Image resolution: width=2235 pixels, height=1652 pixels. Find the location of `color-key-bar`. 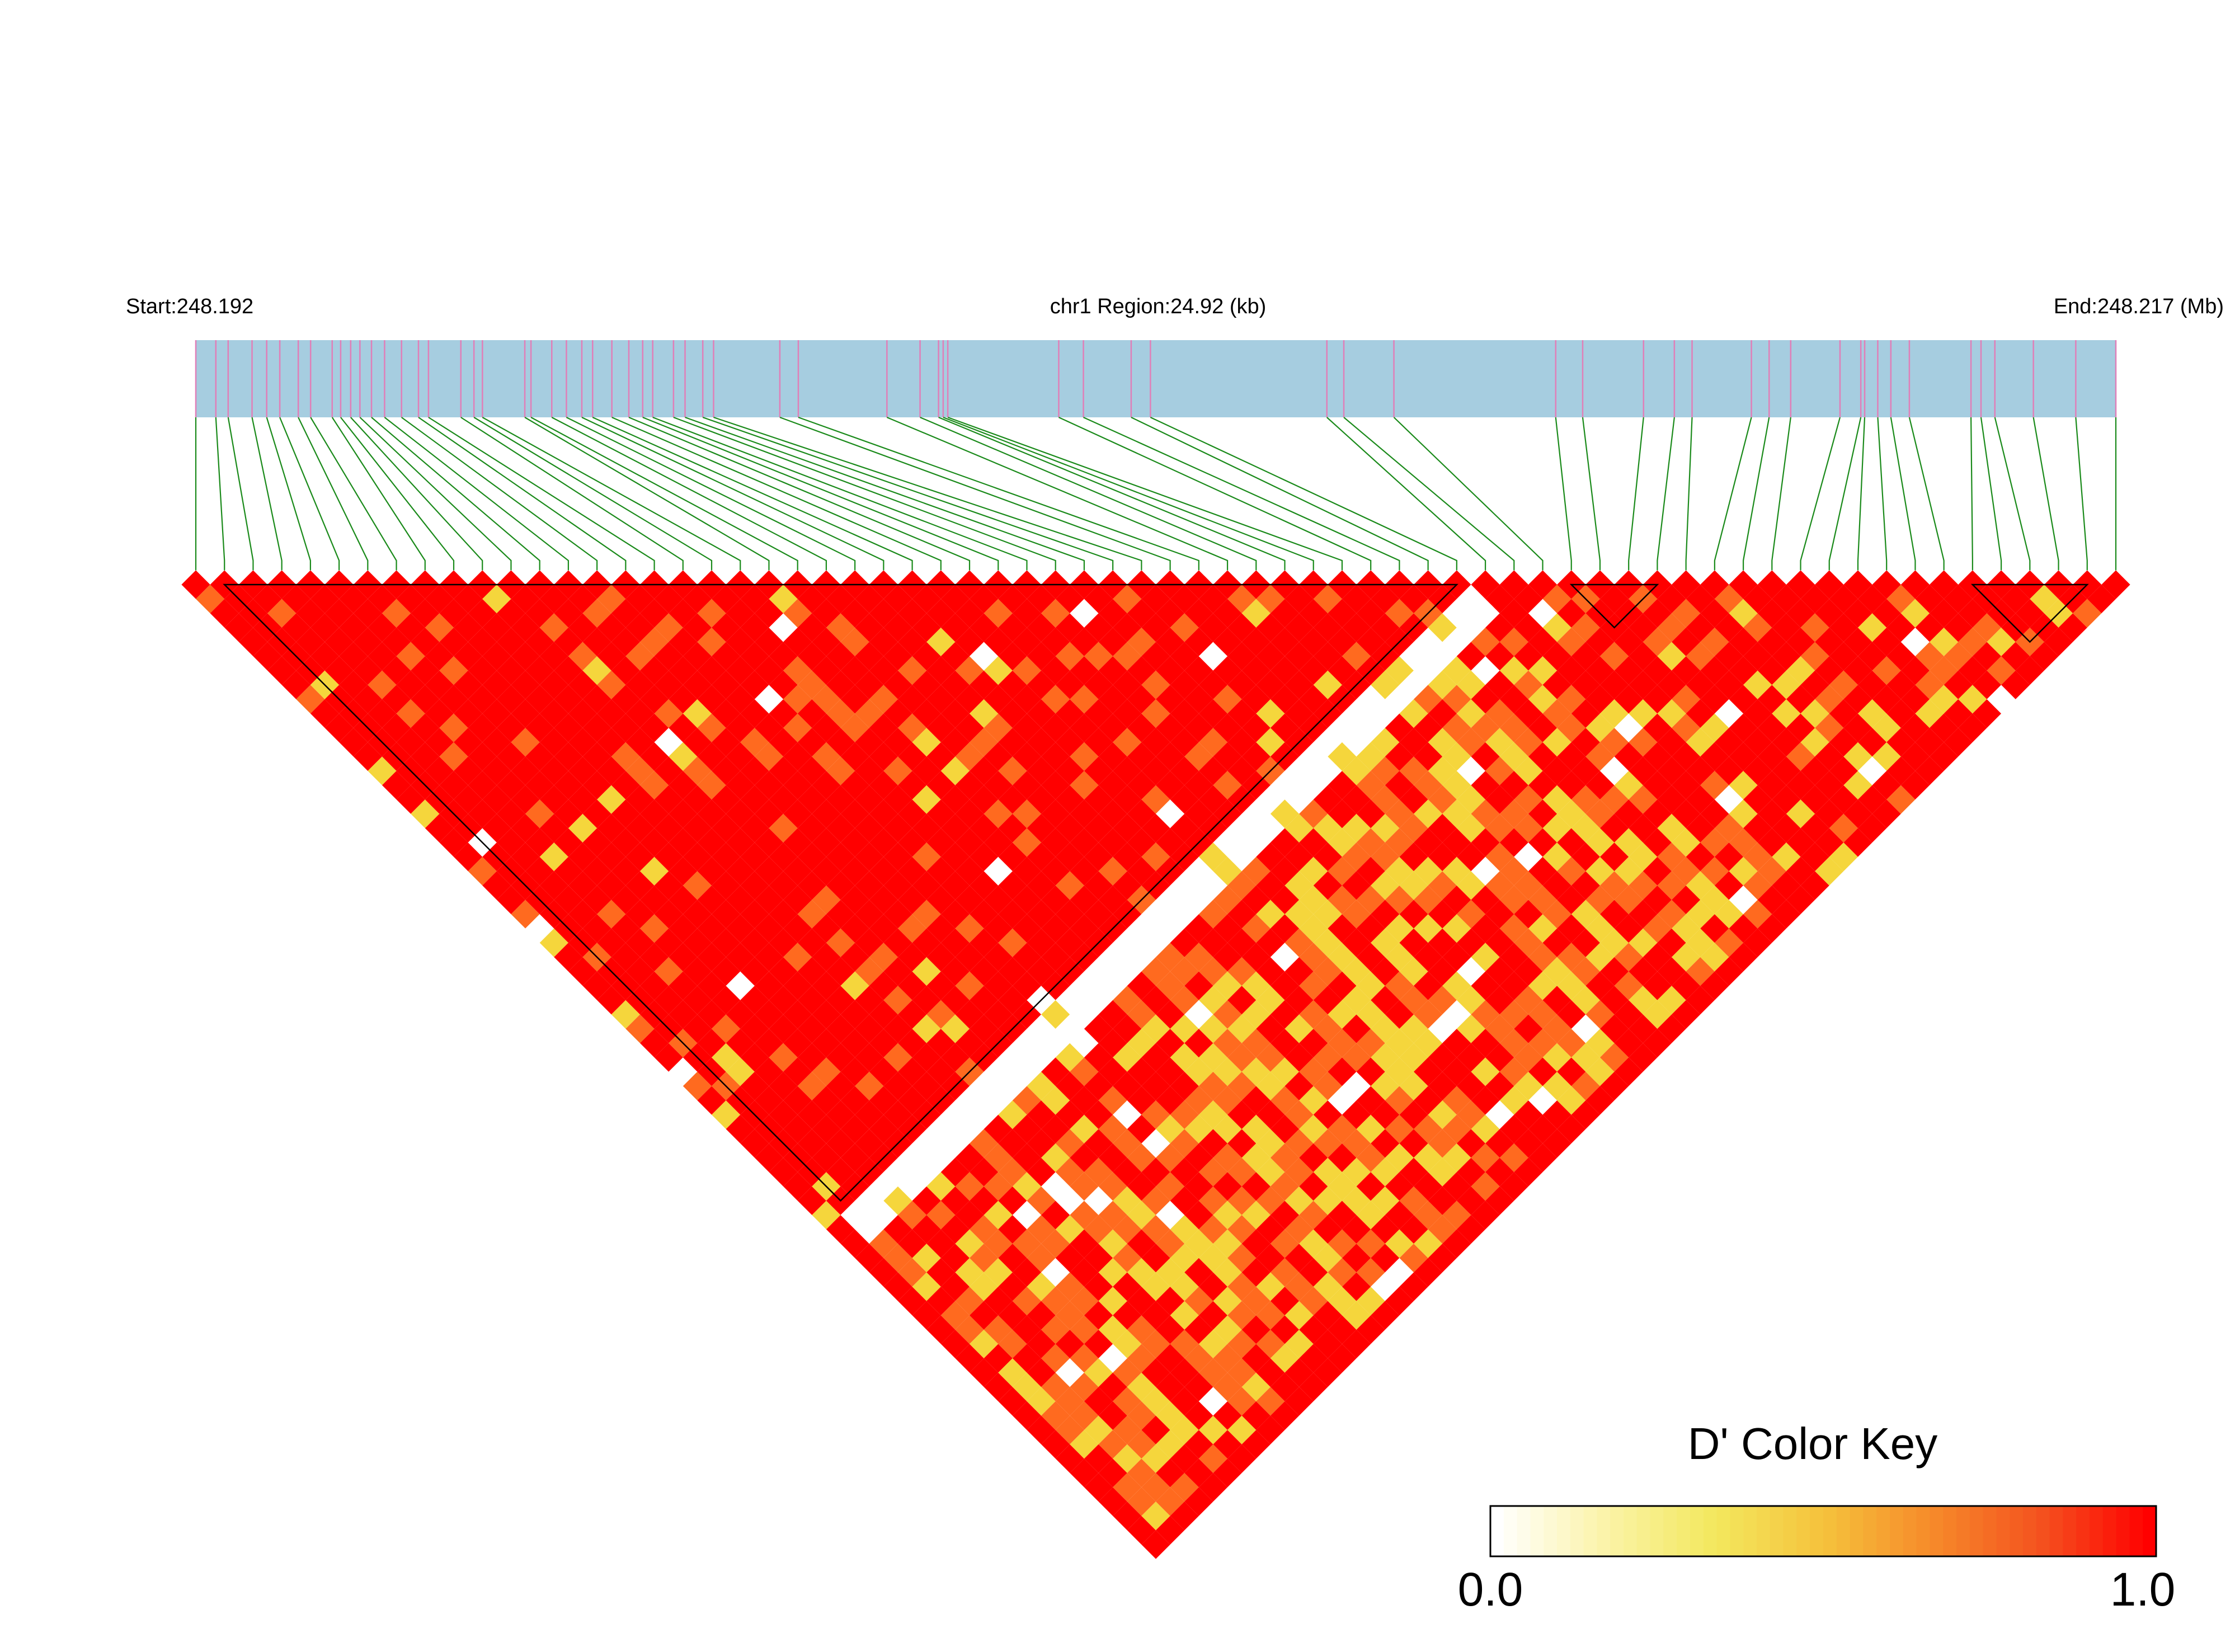

color-key-bar is located at coordinates (1823, 1531).